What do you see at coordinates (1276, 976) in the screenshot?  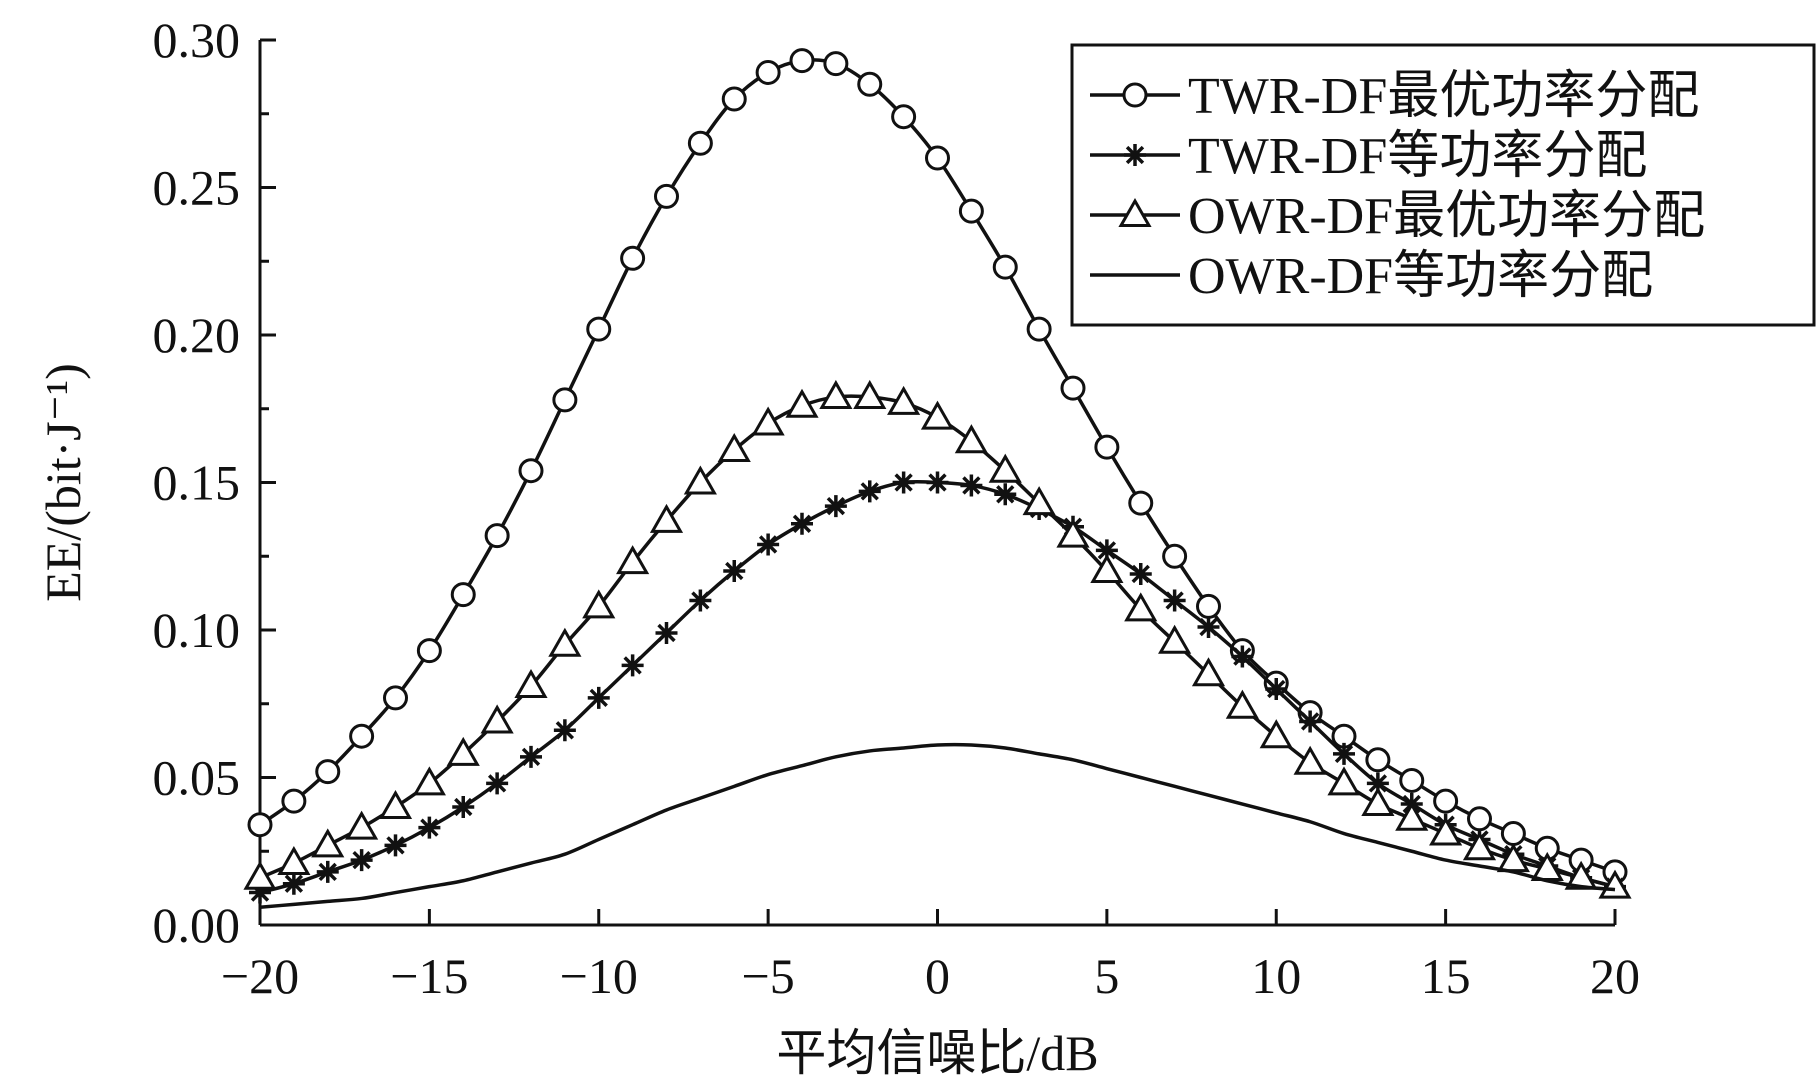 I see `x-tick-label: 10` at bounding box center [1276, 976].